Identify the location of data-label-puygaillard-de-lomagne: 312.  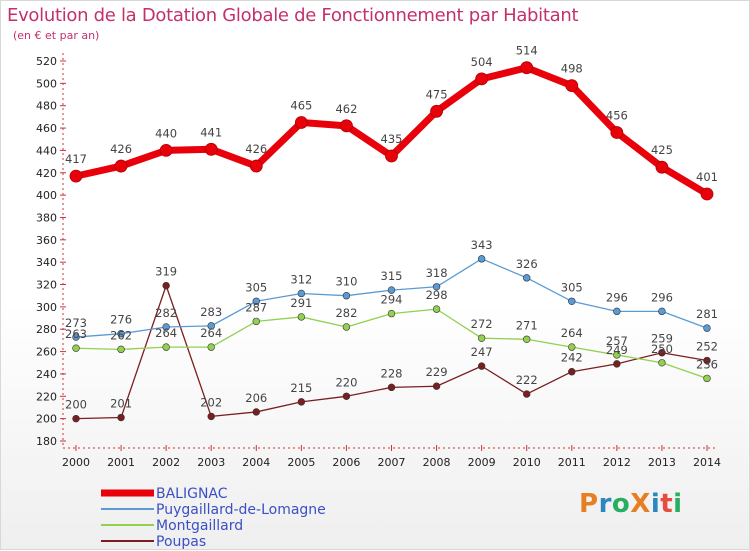
(301, 279).